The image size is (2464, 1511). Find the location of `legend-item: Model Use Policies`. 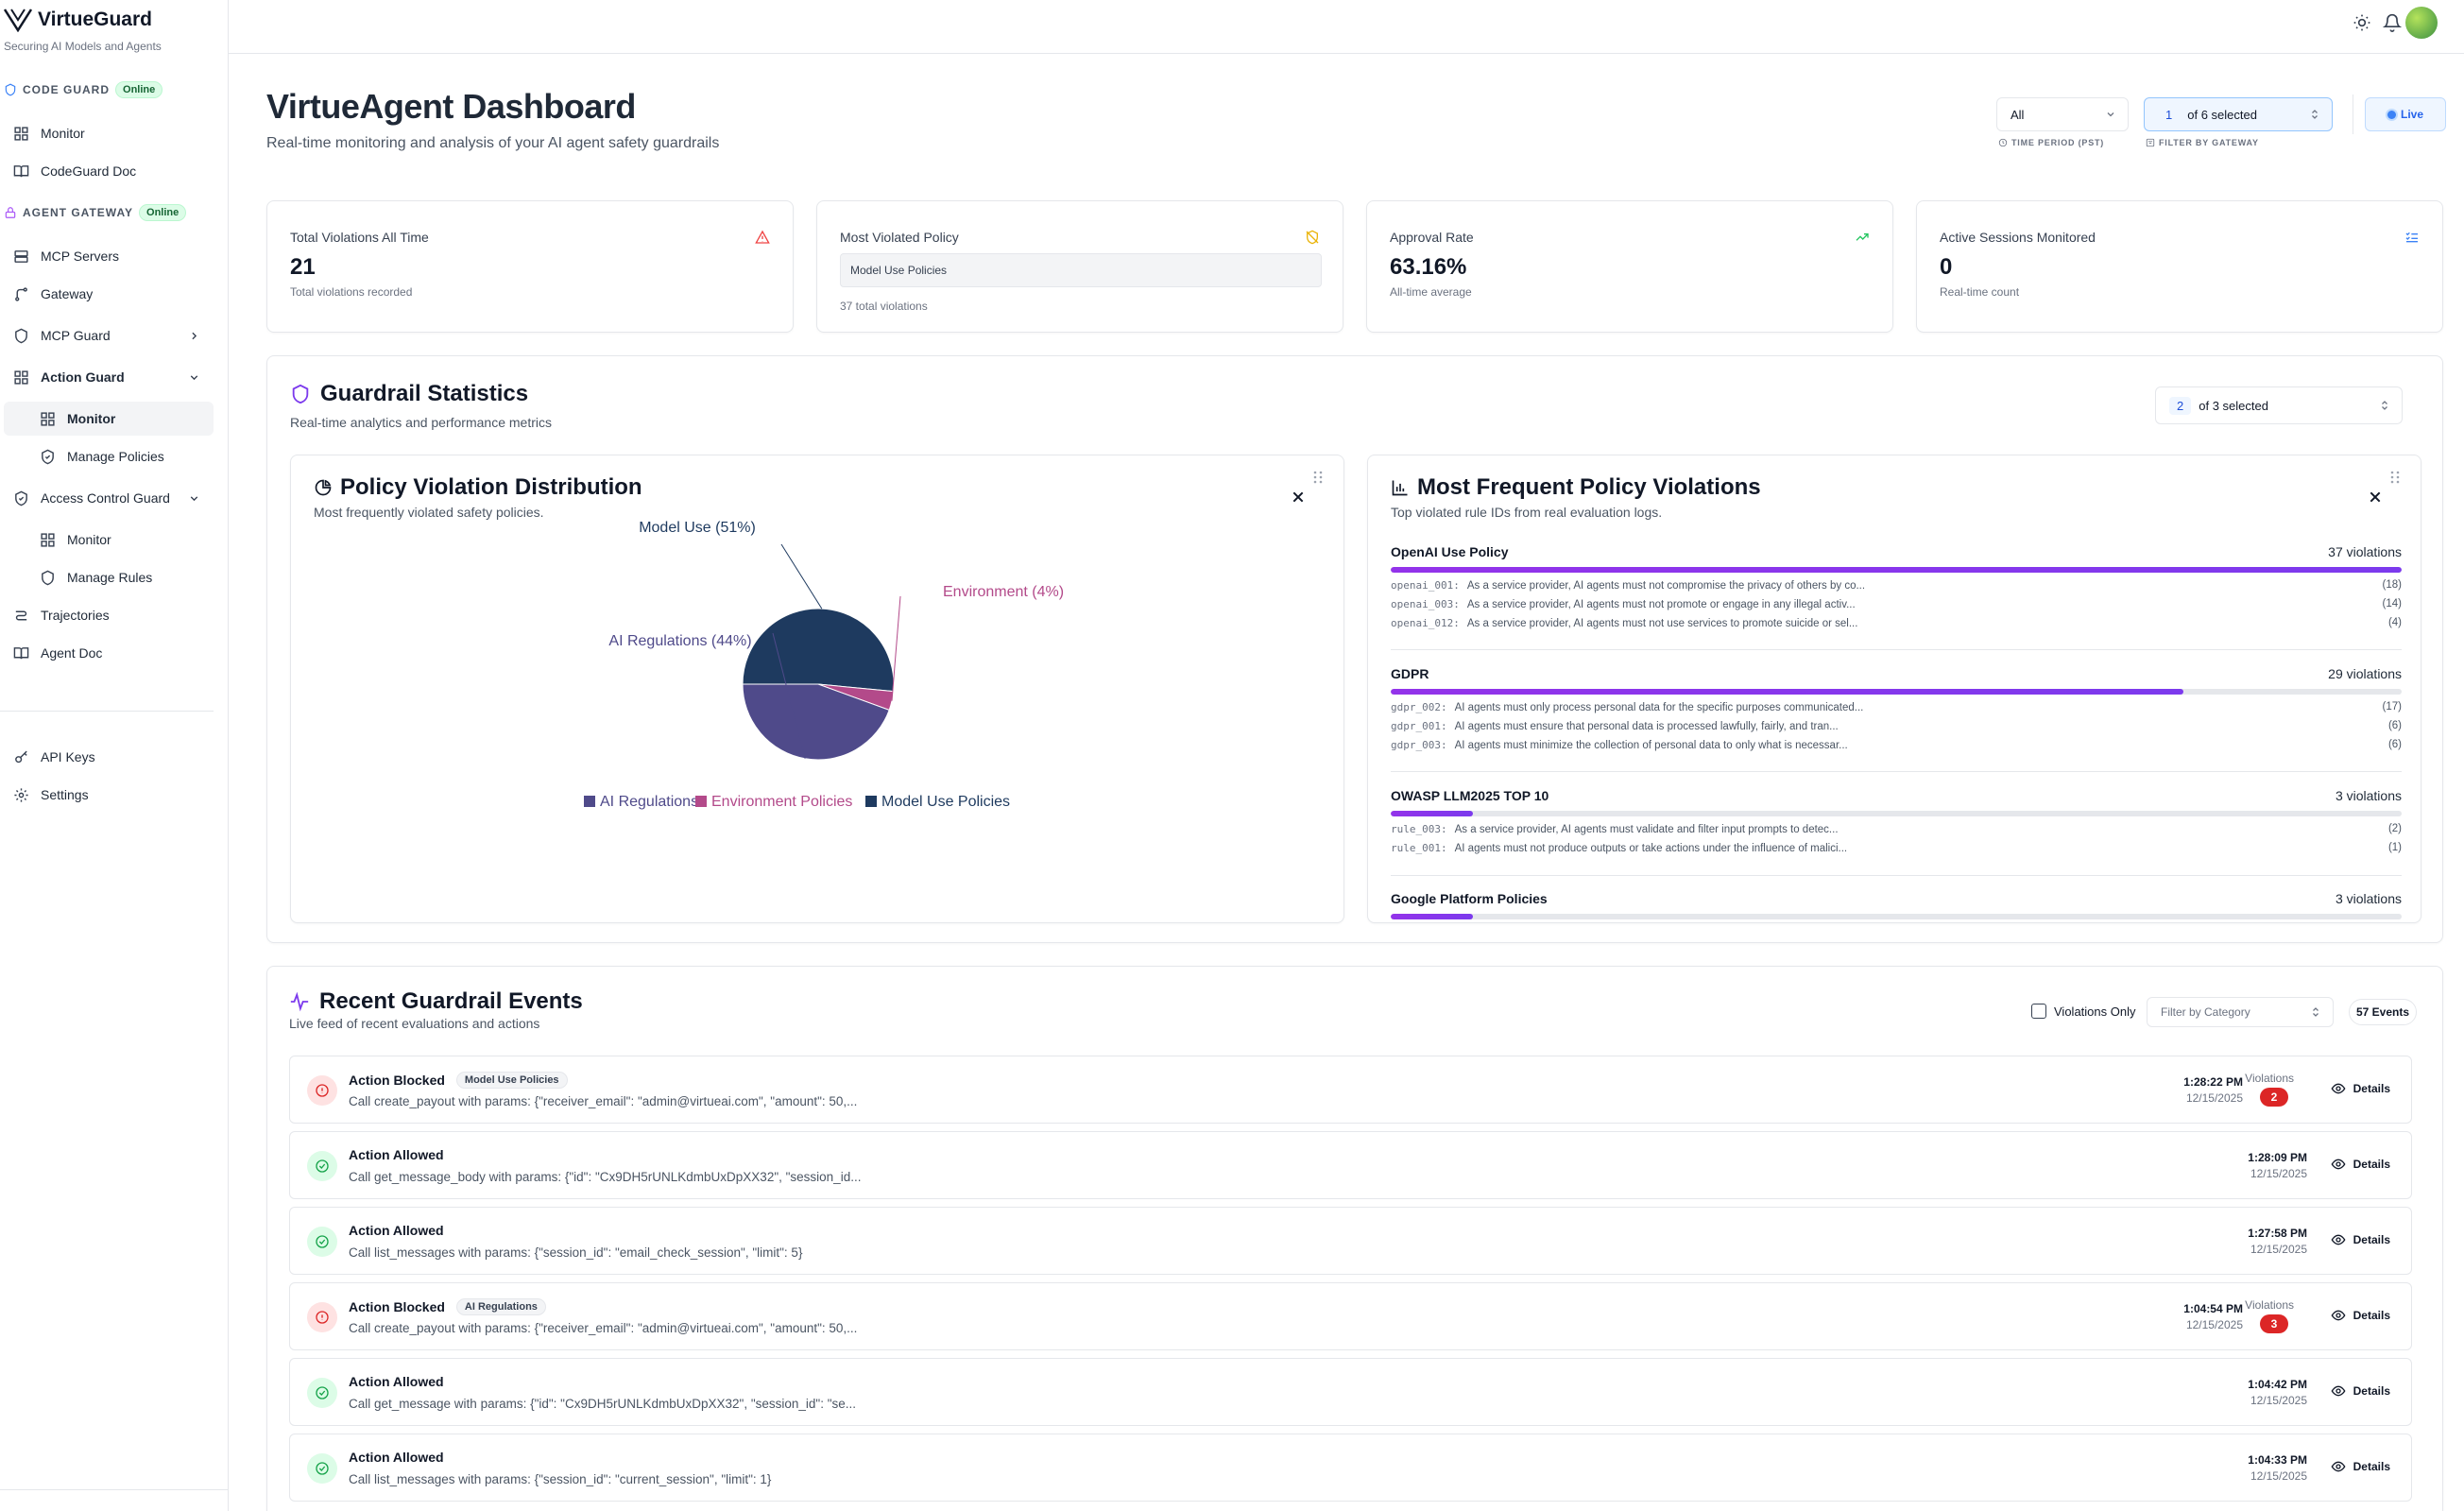

legend-item: Model Use Policies is located at coordinates (946, 802).